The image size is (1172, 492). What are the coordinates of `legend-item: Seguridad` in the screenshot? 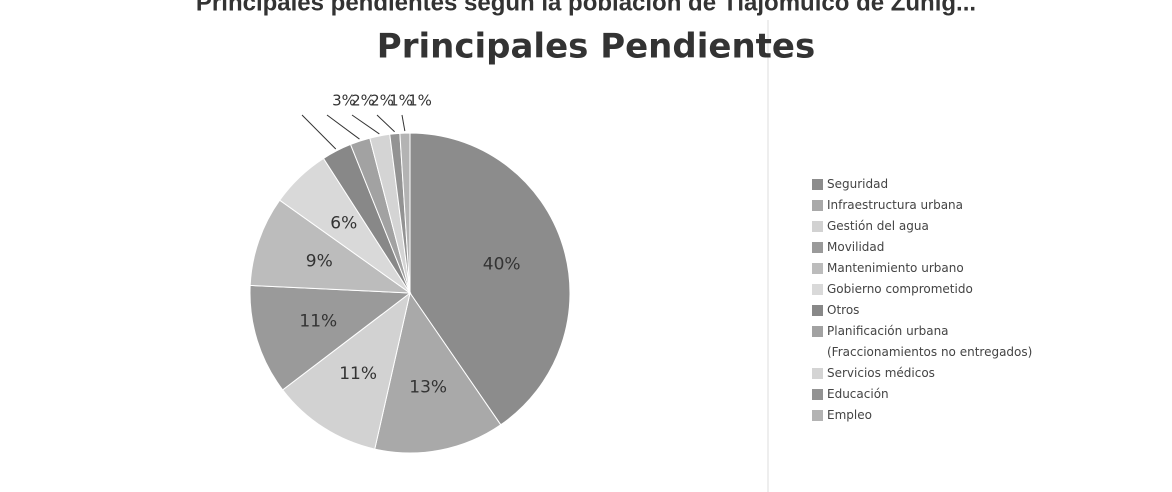 It's located at (992, 184).